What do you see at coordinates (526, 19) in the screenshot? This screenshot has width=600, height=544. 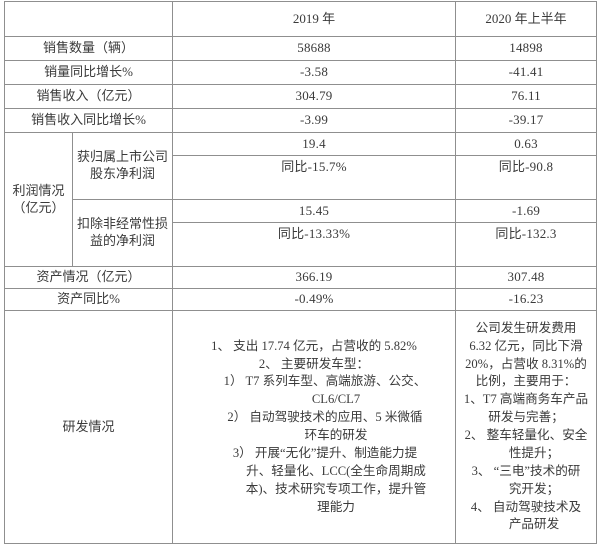 I see `header-col-2020h1: 2020 年上半年` at bounding box center [526, 19].